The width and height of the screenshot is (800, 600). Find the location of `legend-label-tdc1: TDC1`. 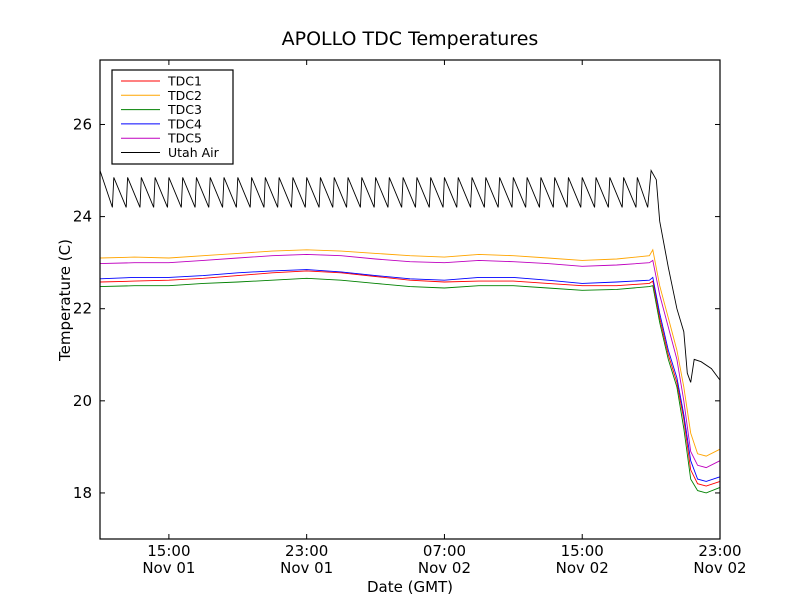

legend-label-tdc1: TDC1 is located at coordinates (184, 81).